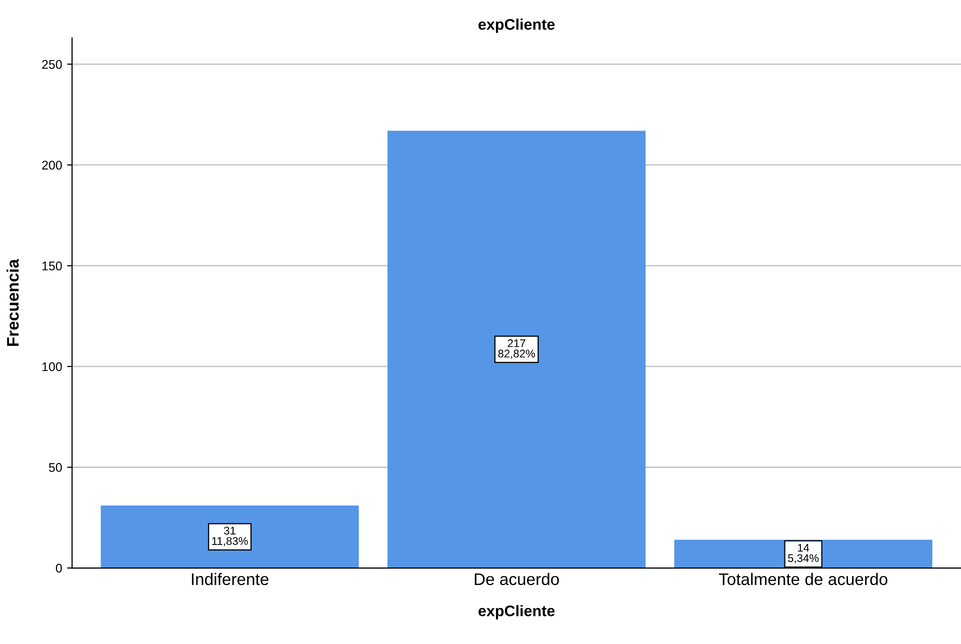  I want to click on x-axis-title: expCliente, so click(516, 612).